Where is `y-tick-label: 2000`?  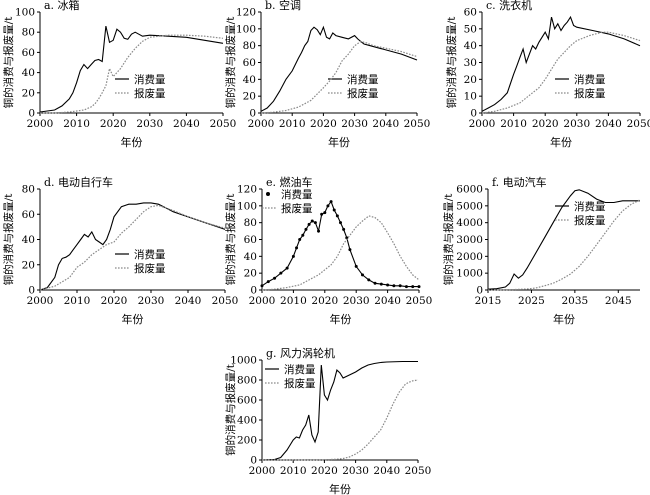 y-tick-label: 2000 is located at coordinates (469, 257).